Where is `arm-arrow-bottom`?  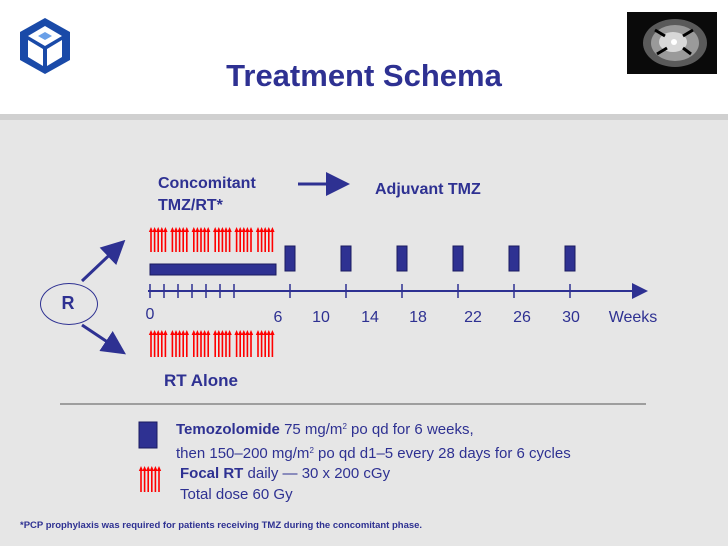 arm-arrow-bottom is located at coordinates (103, 339).